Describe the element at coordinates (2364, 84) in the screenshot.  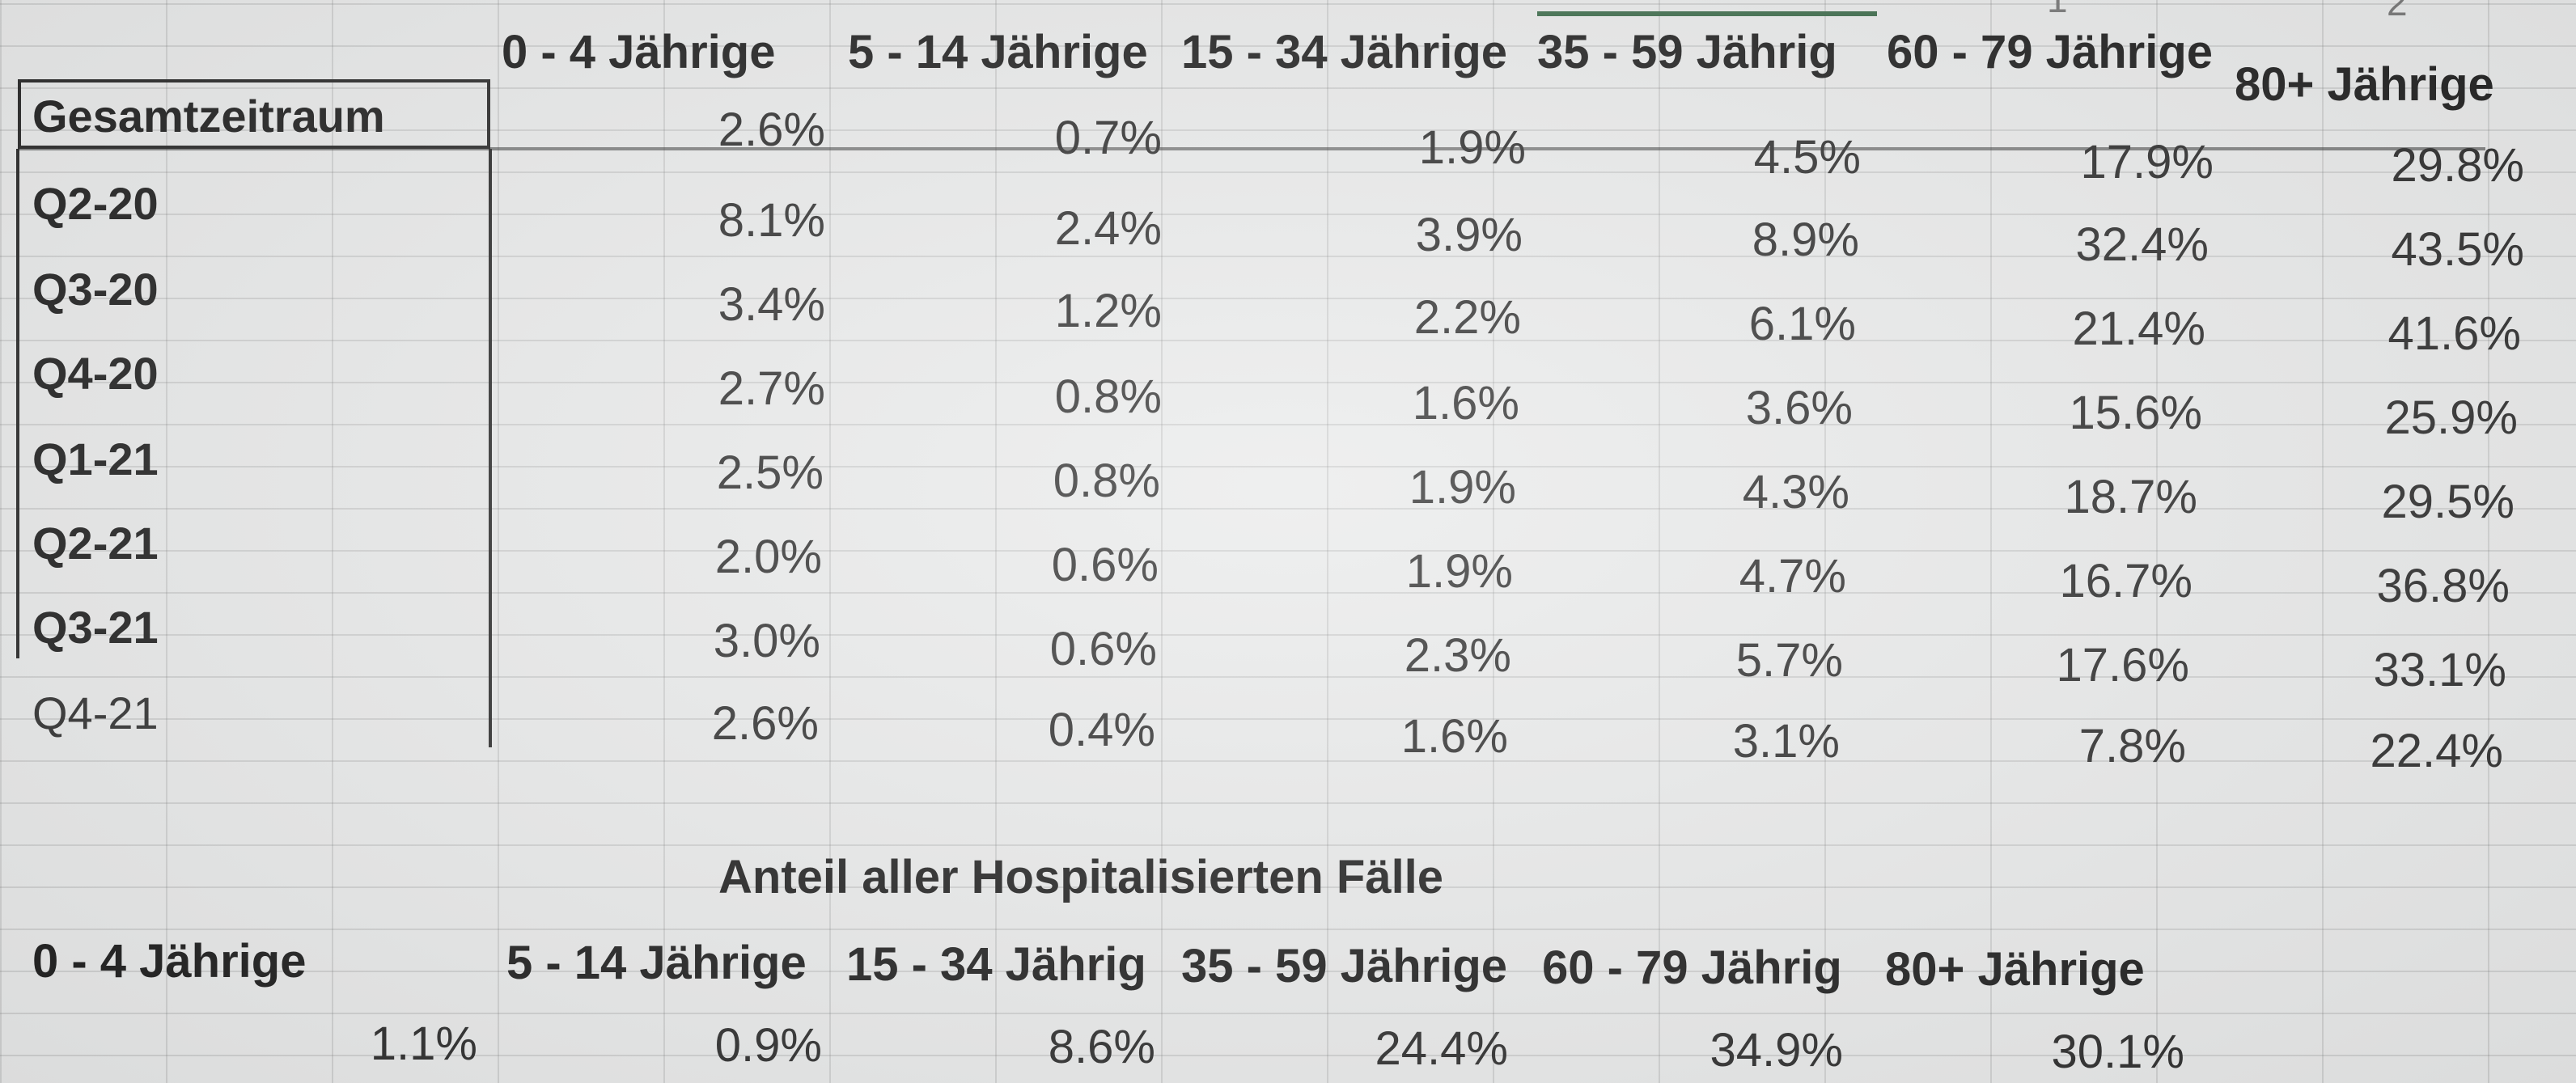
I see `col-header-80plus: 80+ Jährige` at that location.